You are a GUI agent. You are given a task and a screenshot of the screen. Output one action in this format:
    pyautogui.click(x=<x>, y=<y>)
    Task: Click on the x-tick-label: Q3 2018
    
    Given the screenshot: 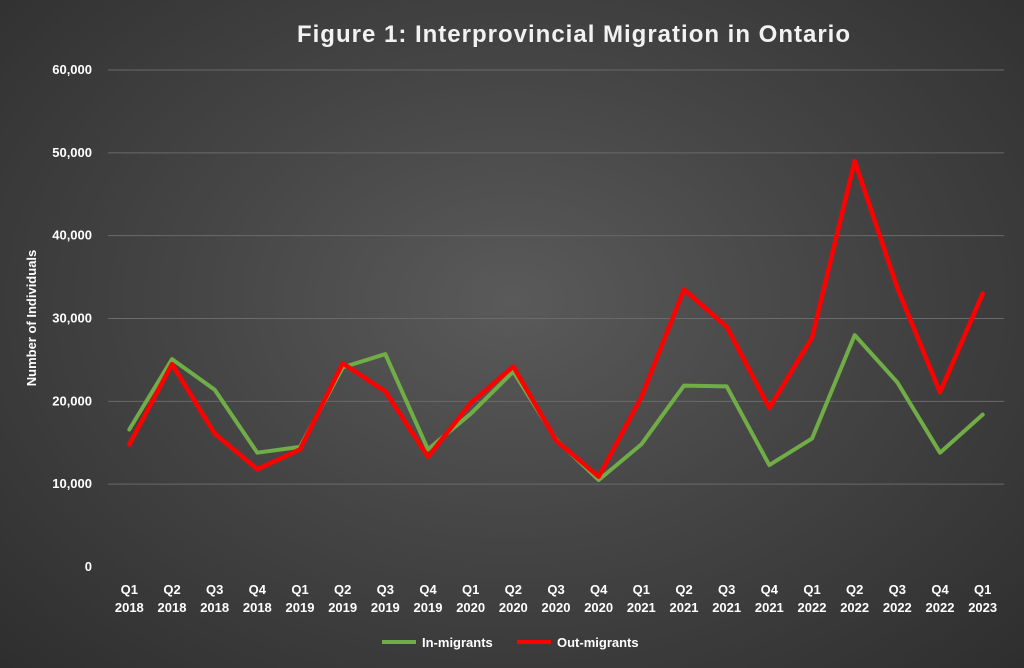 What is the action you would take?
    pyautogui.click(x=214, y=598)
    